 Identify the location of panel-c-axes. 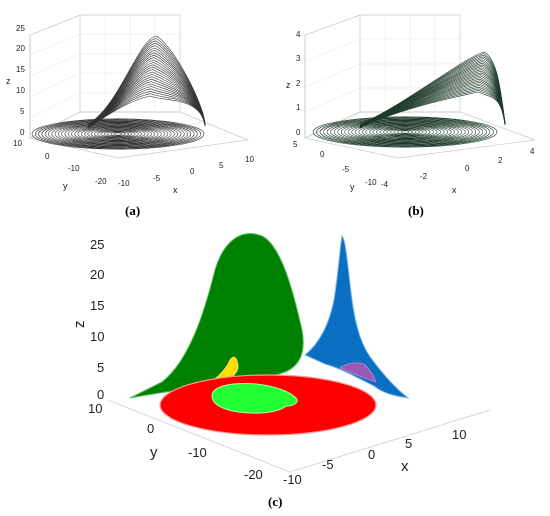
(299, 436).